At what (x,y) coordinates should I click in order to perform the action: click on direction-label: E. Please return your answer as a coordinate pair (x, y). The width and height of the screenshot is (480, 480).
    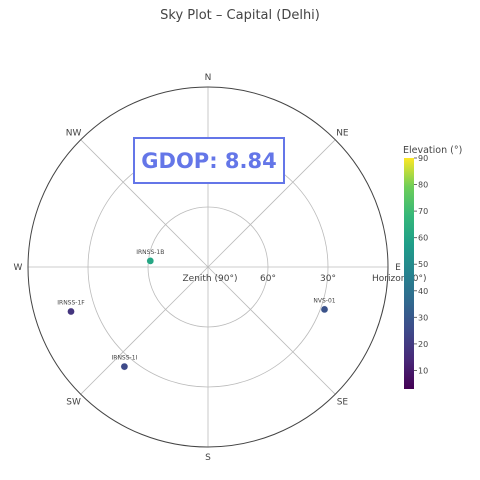
    Looking at the image, I should click on (398, 268).